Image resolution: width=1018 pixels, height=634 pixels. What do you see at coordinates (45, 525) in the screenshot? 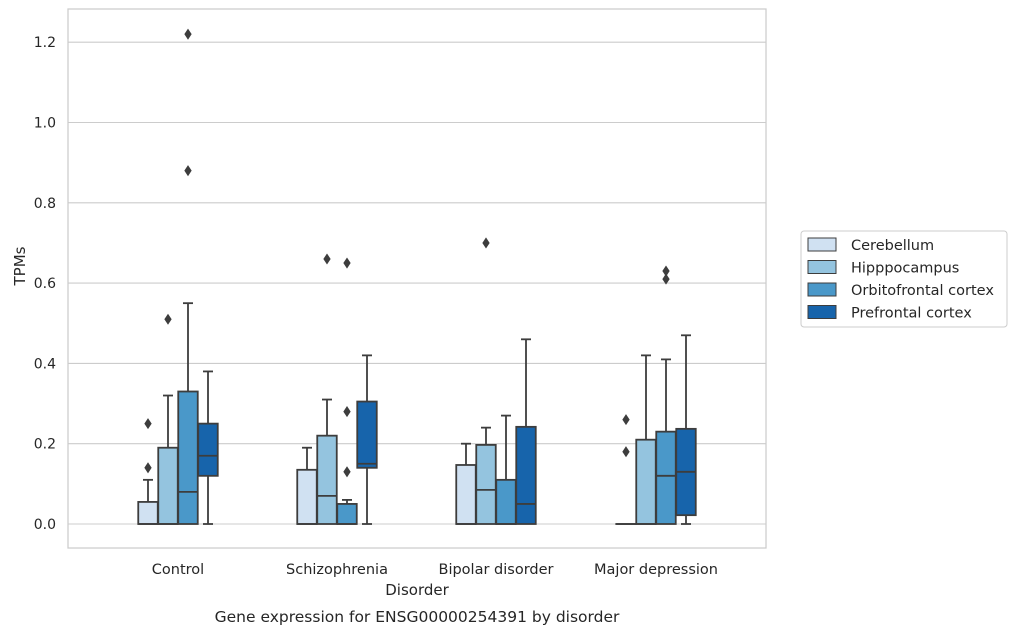
I see `y-tick-label: 0.0` at bounding box center [45, 525].